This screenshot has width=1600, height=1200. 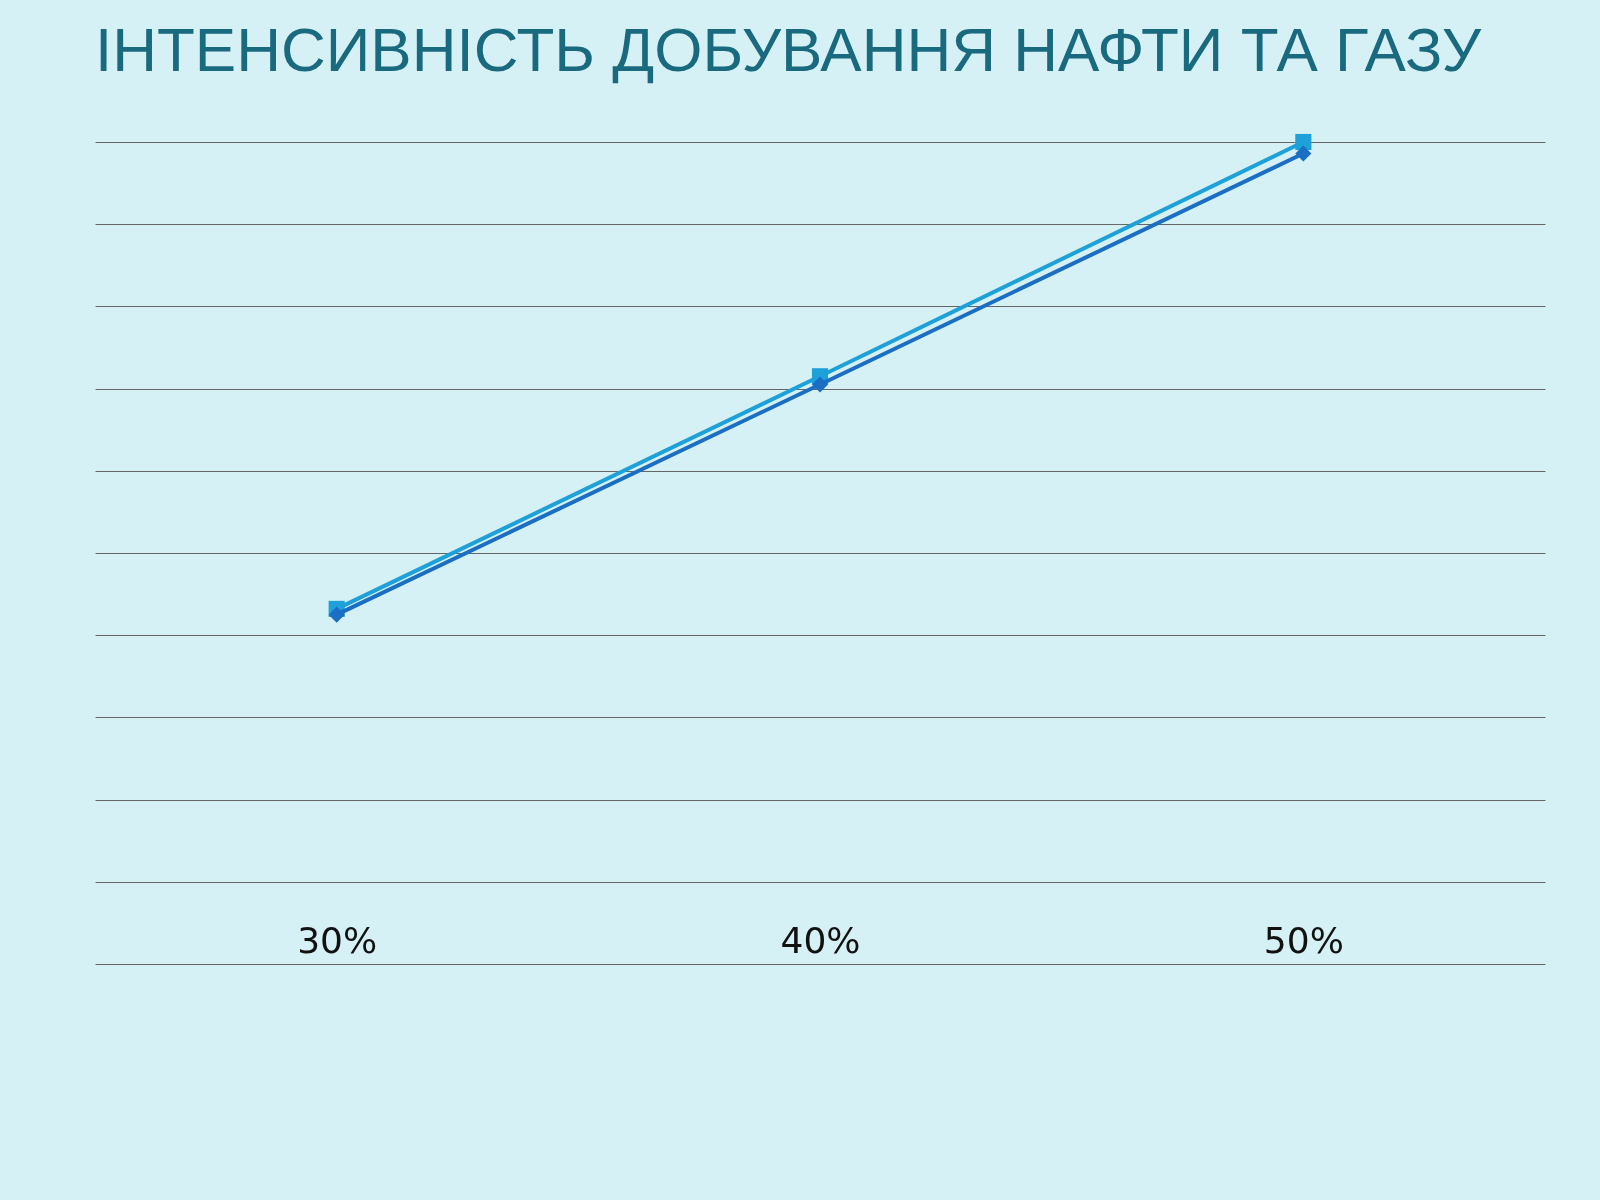 What do you see at coordinates (820, 940) in the screenshot?
I see `x-tick-label: 40%` at bounding box center [820, 940].